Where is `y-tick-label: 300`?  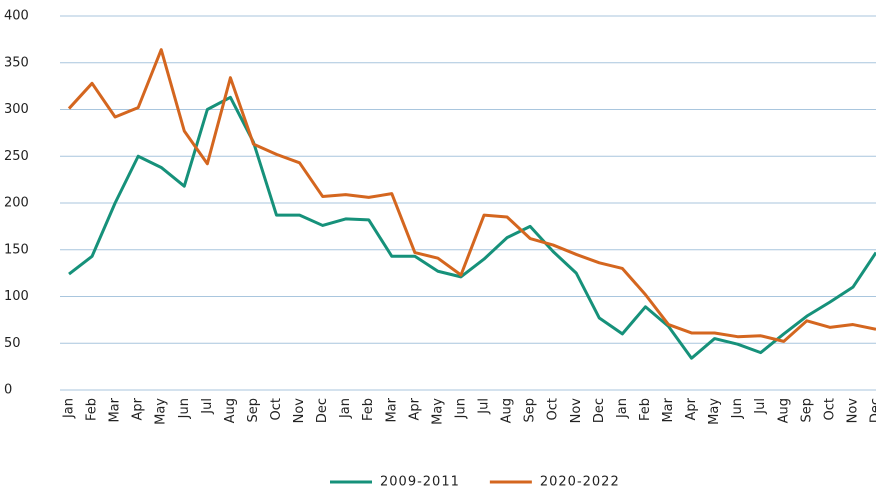 y-tick-label: 300 is located at coordinates (16, 109).